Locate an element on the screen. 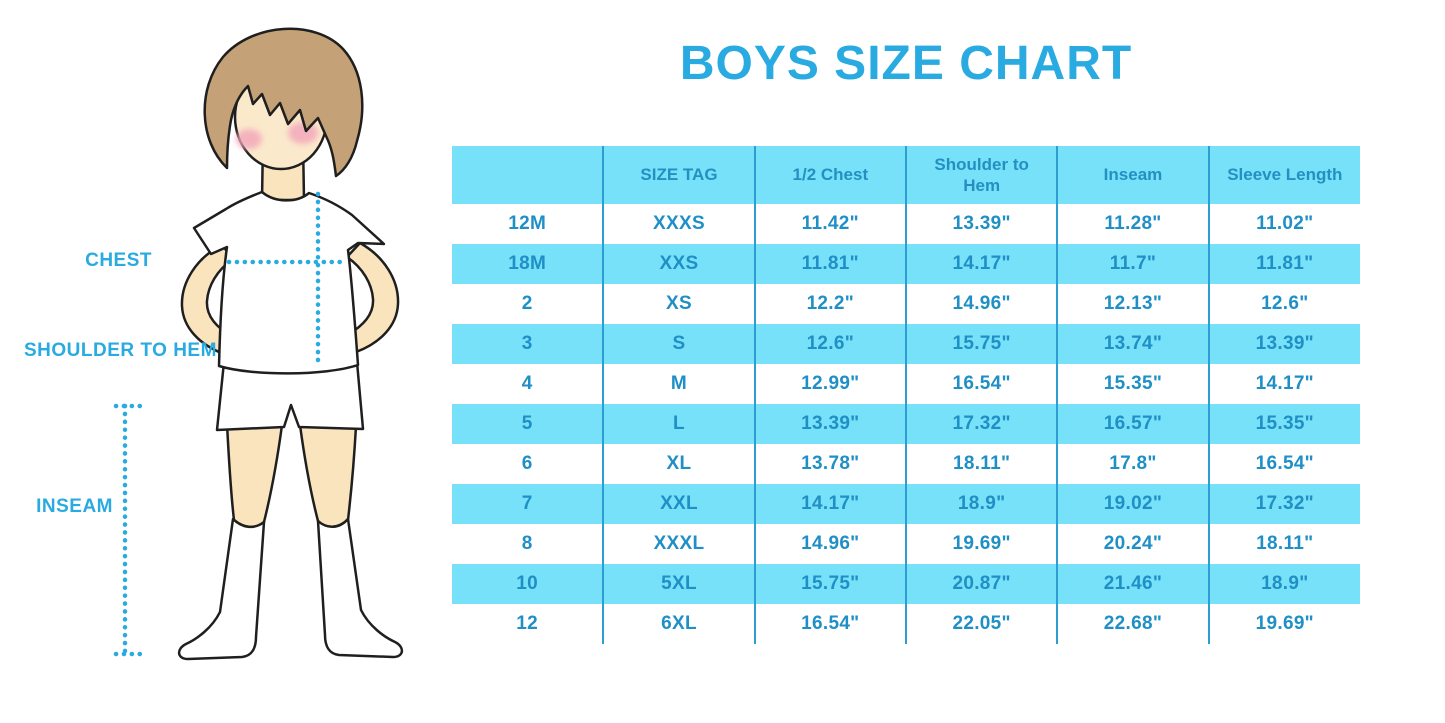 Image resolution: width=1445 pixels, height=723 pixels. table-cell: 13.74" is located at coordinates (1132, 344).